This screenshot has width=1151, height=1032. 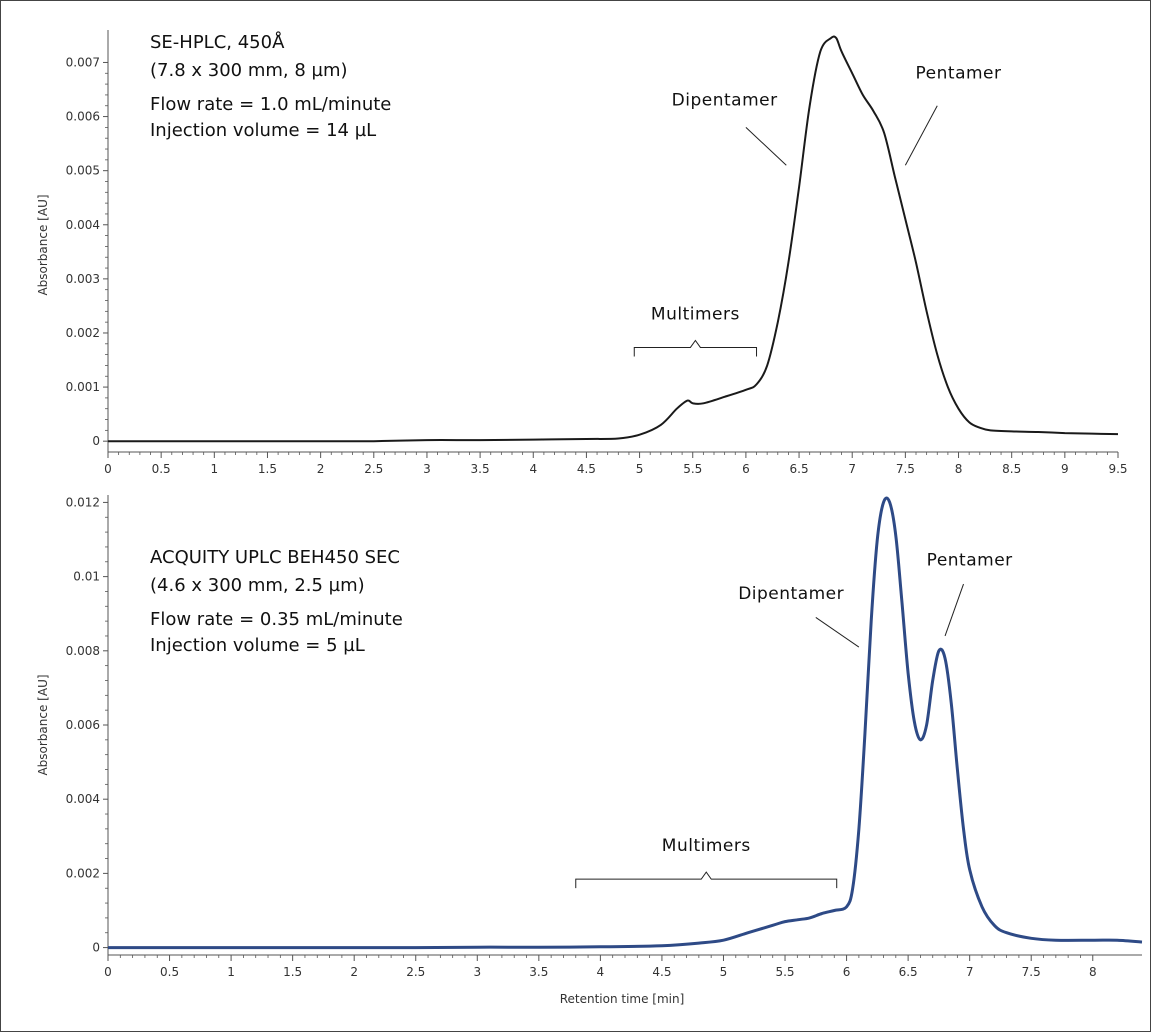 I want to click on top-x-tick-label: 5, so click(x=640, y=469).